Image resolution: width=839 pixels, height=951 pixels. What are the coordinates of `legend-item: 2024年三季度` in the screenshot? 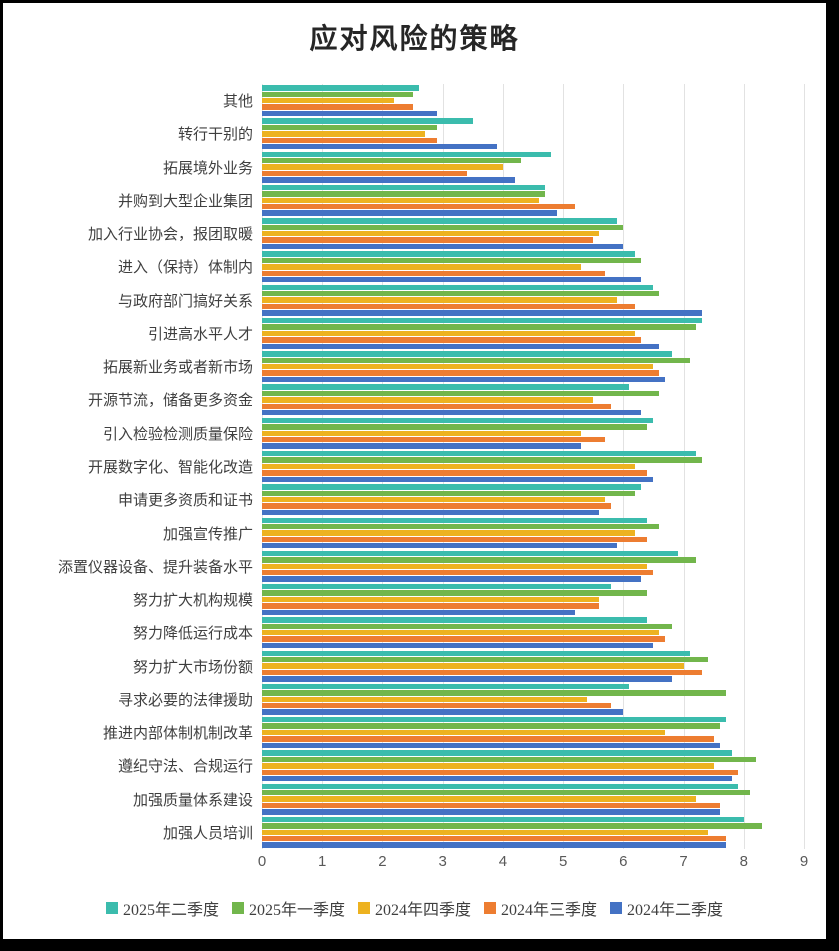 It's located at (540, 908).